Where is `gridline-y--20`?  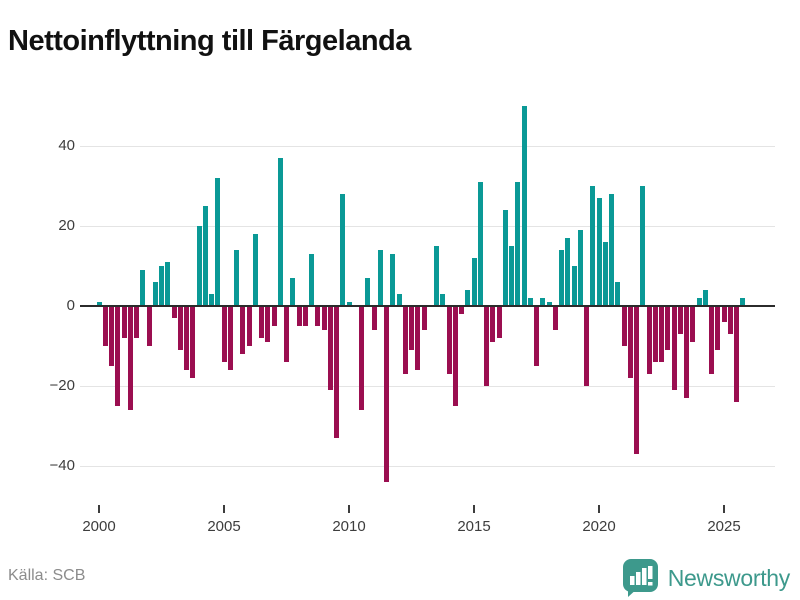 gridline-y--20 is located at coordinates (427, 386).